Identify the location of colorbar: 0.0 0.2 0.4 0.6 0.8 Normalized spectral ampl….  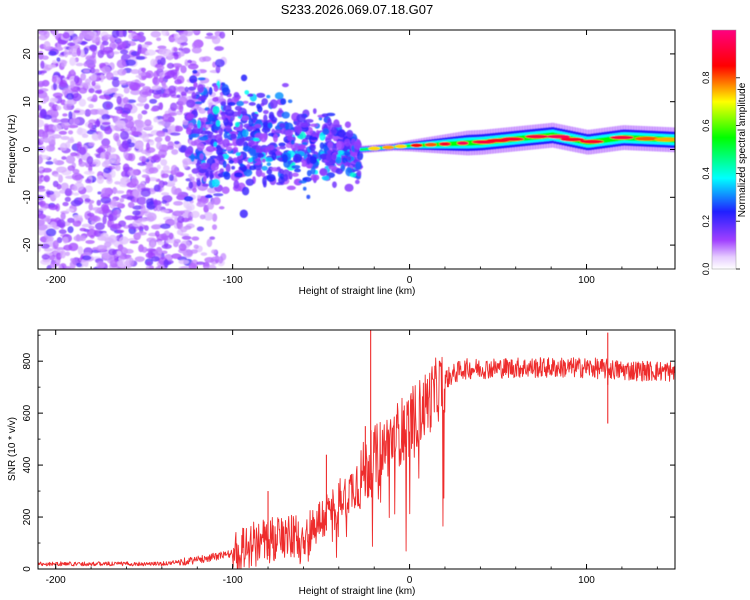
(724, 152).